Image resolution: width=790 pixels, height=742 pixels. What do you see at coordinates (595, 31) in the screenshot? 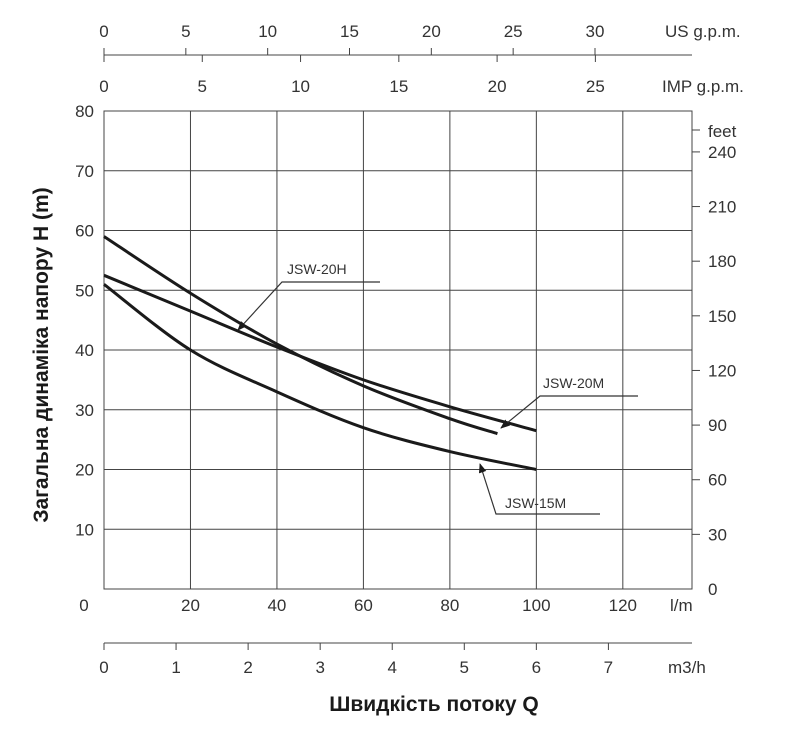
I see `us-gpm-tick-label: 30` at bounding box center [595, 31].